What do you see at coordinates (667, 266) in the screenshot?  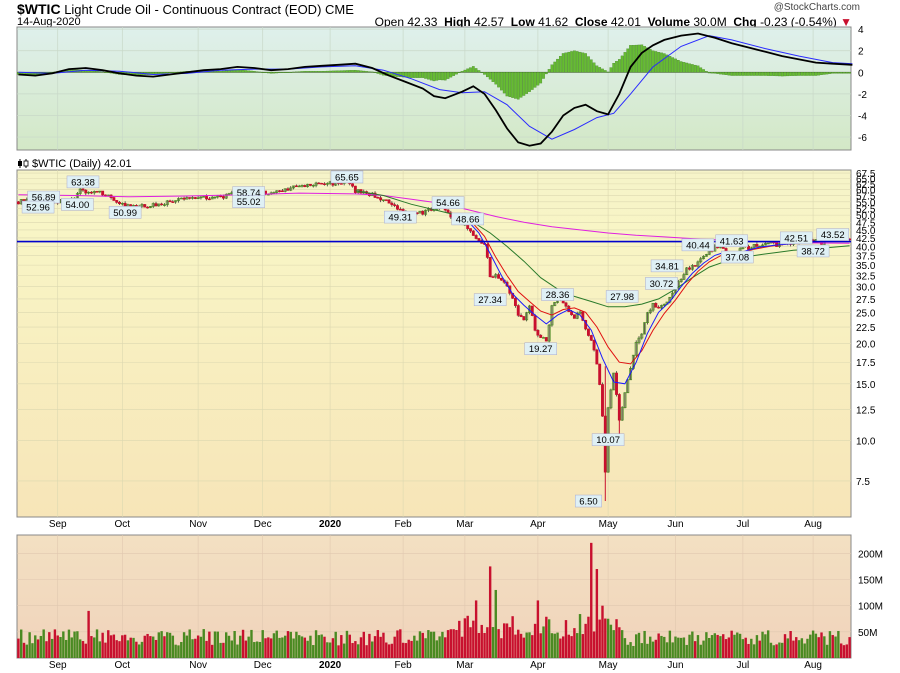 I see `price-annotation: 34.81` at bounding box center [667, 266].